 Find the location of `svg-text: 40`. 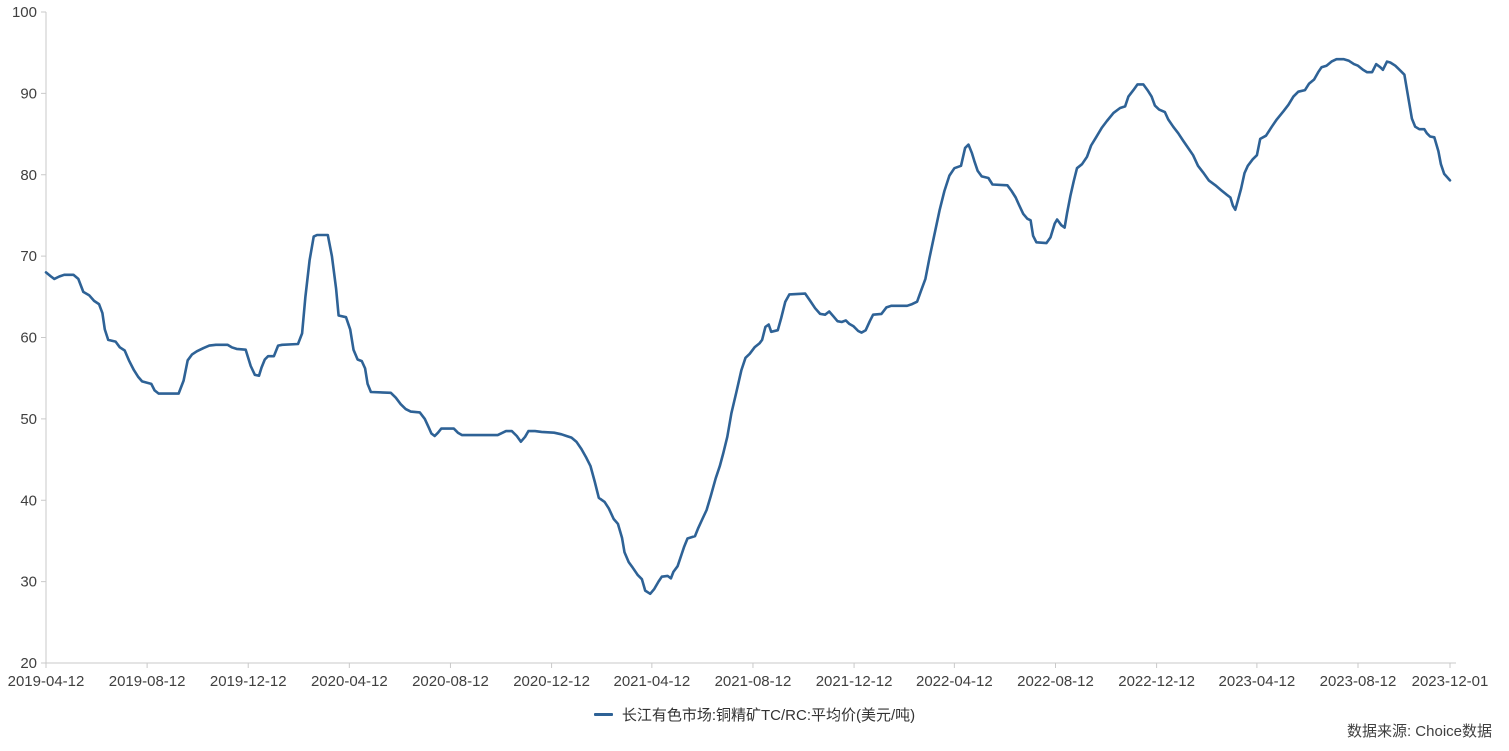

svg-text: 40 is located at coordinates (28, 500).